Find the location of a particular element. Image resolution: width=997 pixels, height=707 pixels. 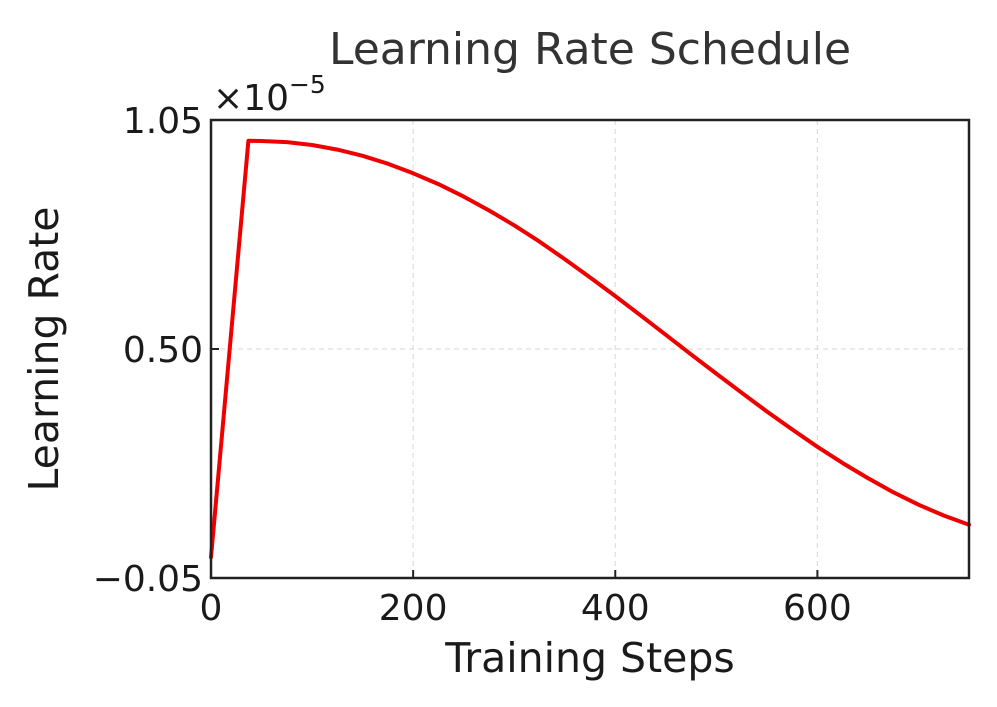

x-axis-label: Training Steps is located at coordinates (589, 658).